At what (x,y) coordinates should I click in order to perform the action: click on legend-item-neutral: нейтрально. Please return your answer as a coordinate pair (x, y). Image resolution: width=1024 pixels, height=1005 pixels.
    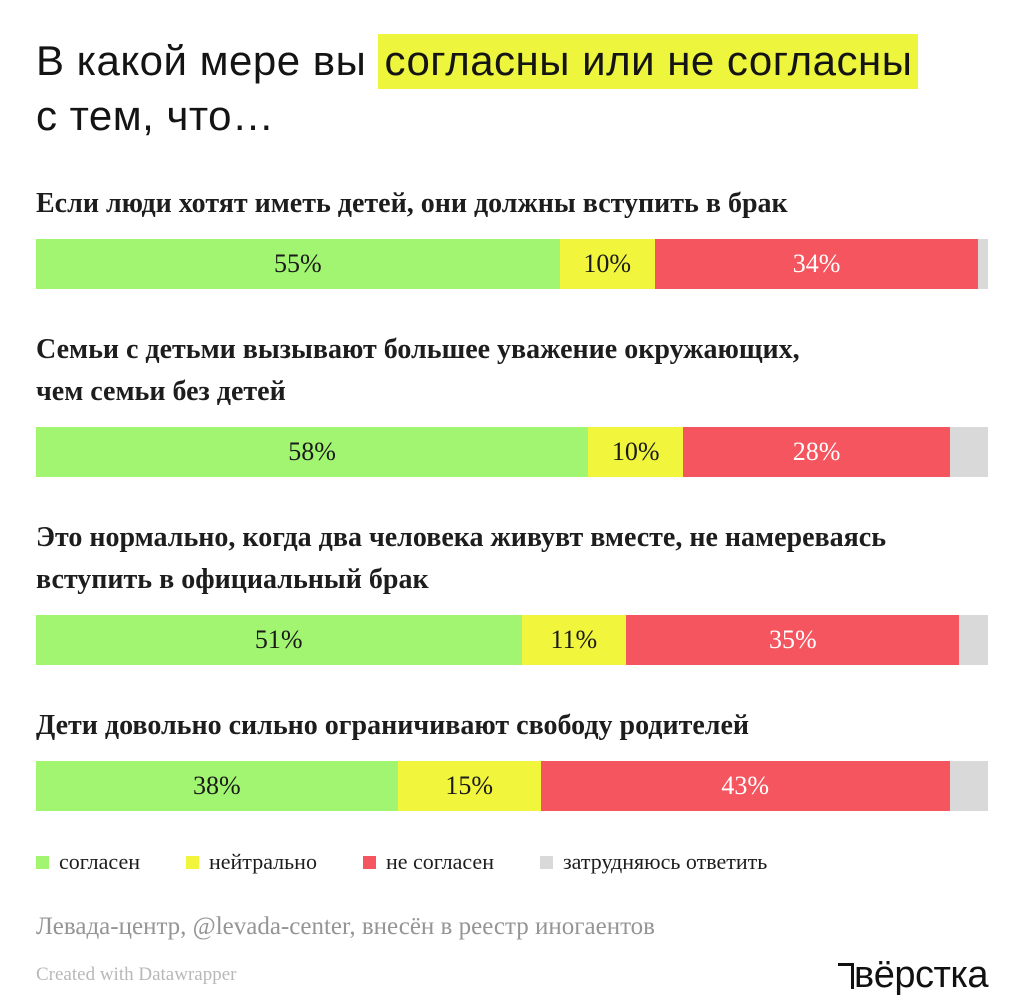
    Looking at the image, I should click on (251, 862).